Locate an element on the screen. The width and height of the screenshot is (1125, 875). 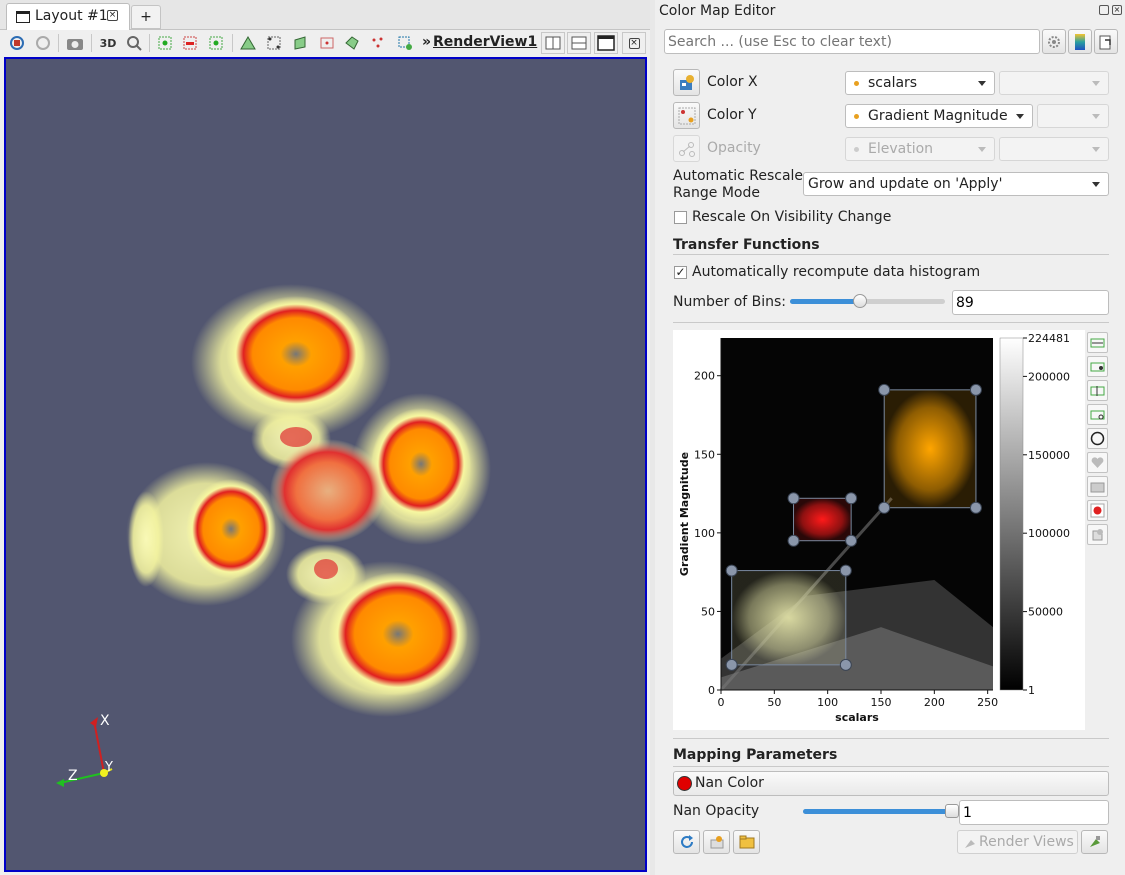
add-tab-button: + is located at coordinates (146, 17).